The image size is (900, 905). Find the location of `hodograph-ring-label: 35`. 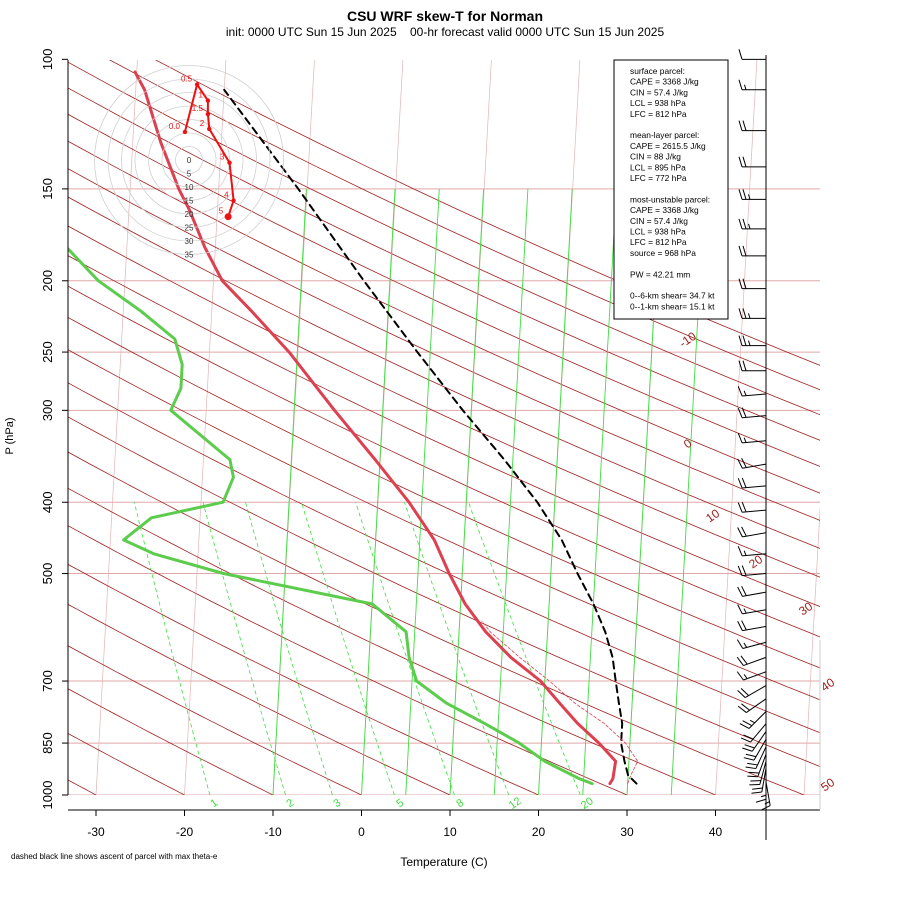

hodograph-ring-label: 35 is located at coordinates (189, 255).